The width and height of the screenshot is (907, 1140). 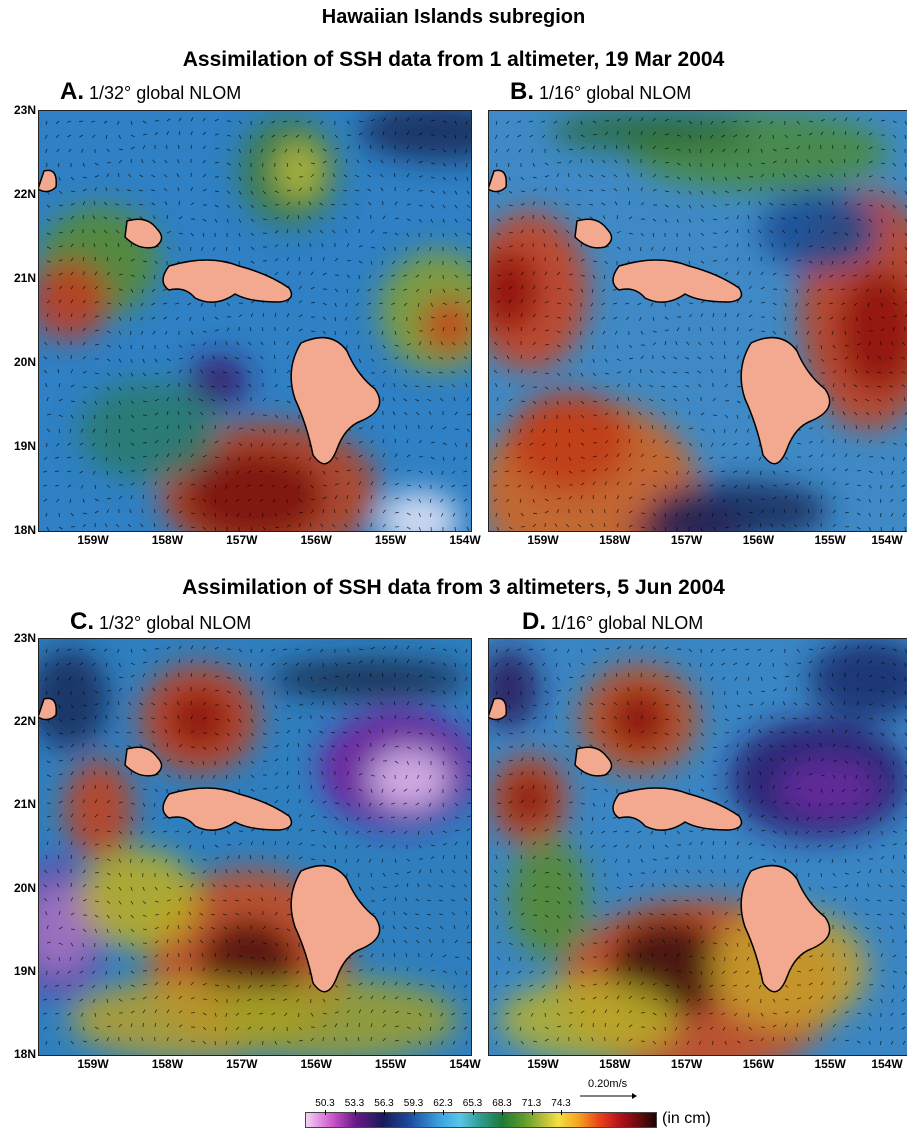 I want to click on colorbar-units: (in cm), so click(x=686, y=1118).